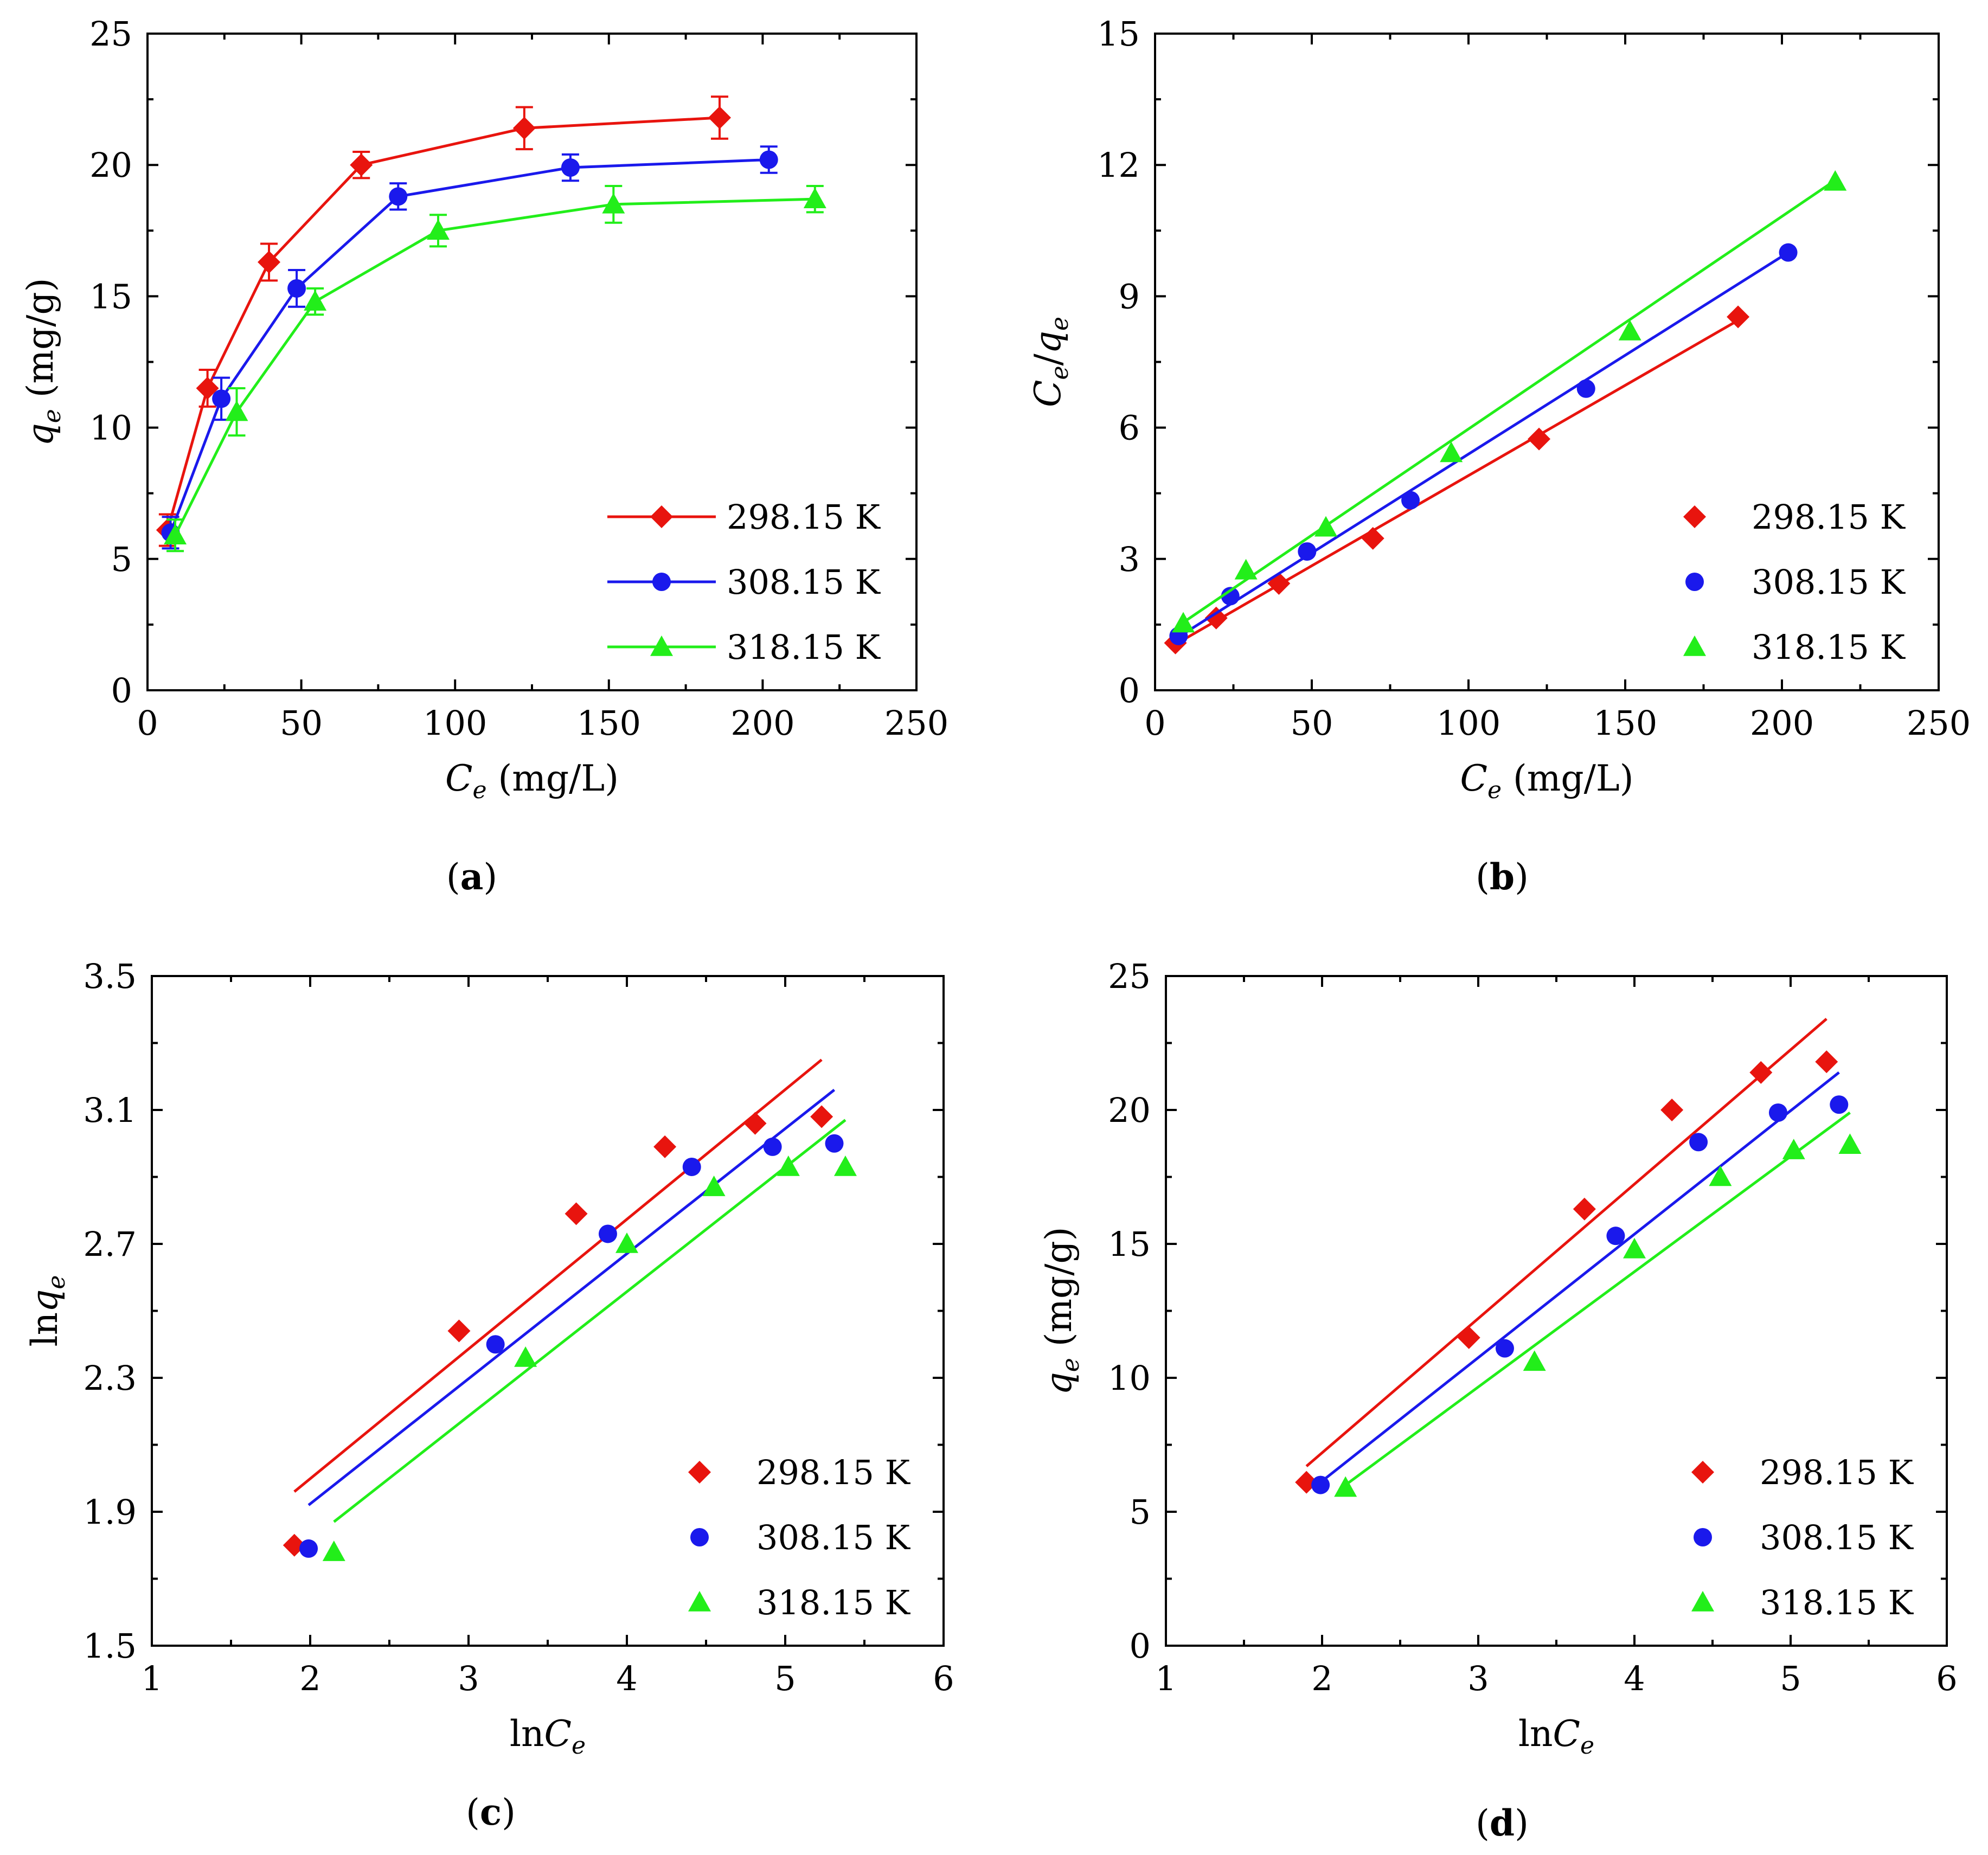 The height and width of the screenshot is (1855, 1988). What do you see at coordinates (110, 976) in the screenshot?
I see `y-tick-label: 3.5` at bounding box center [110, 976].